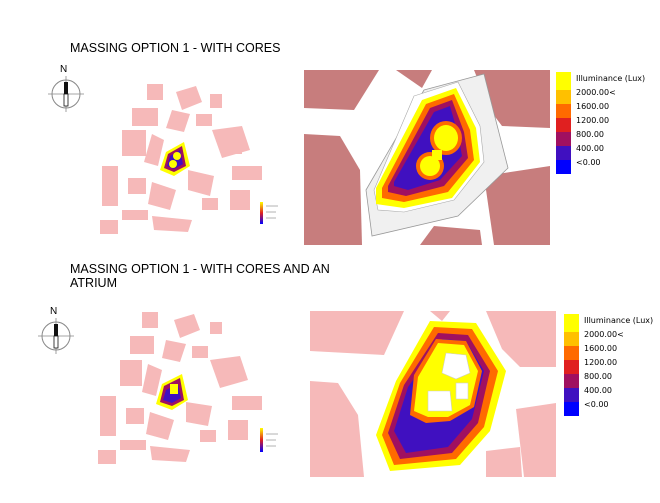 This screenshot has width=660, height=503. I want to click on north-arrow-2: N, so click(56, 331).